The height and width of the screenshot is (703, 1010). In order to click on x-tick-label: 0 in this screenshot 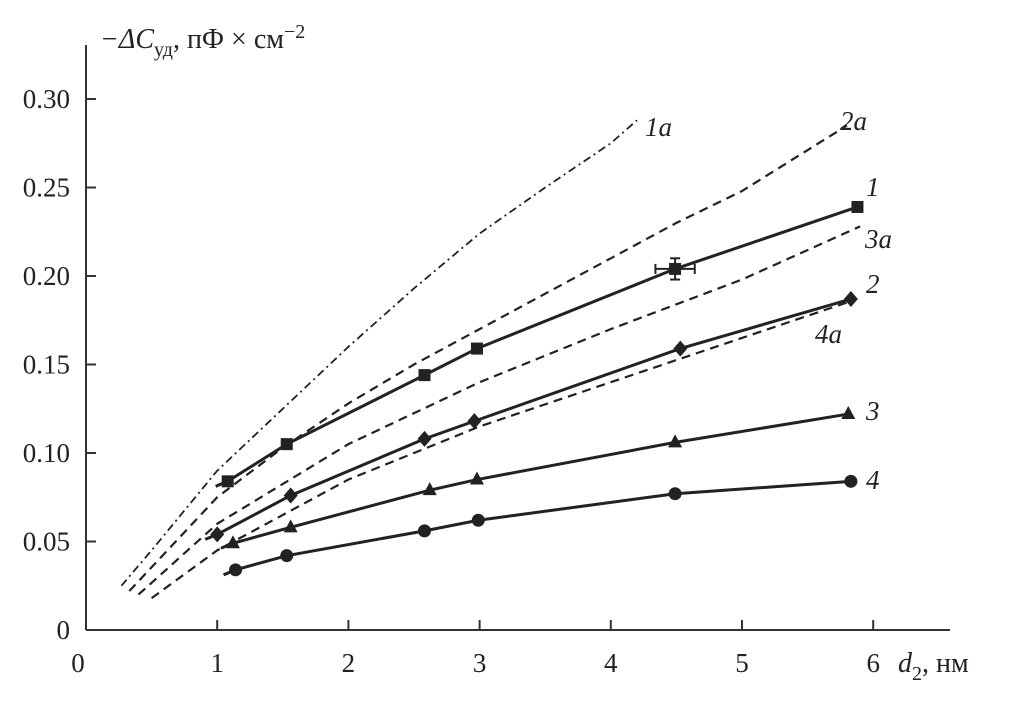, I will do `click(78, 663)`.